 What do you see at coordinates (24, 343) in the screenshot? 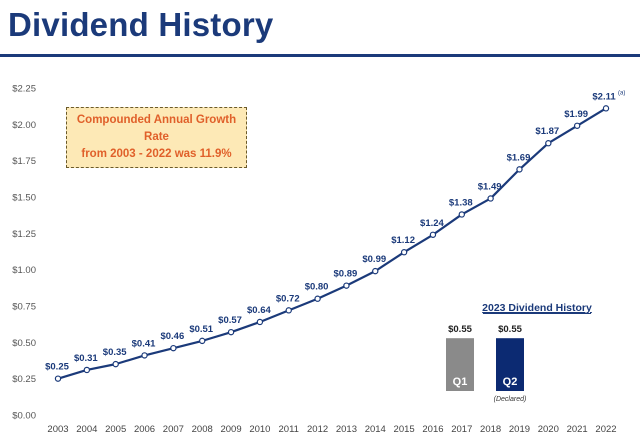
I see `y-tick-label: $0.50` at bounding box center [24, 343].